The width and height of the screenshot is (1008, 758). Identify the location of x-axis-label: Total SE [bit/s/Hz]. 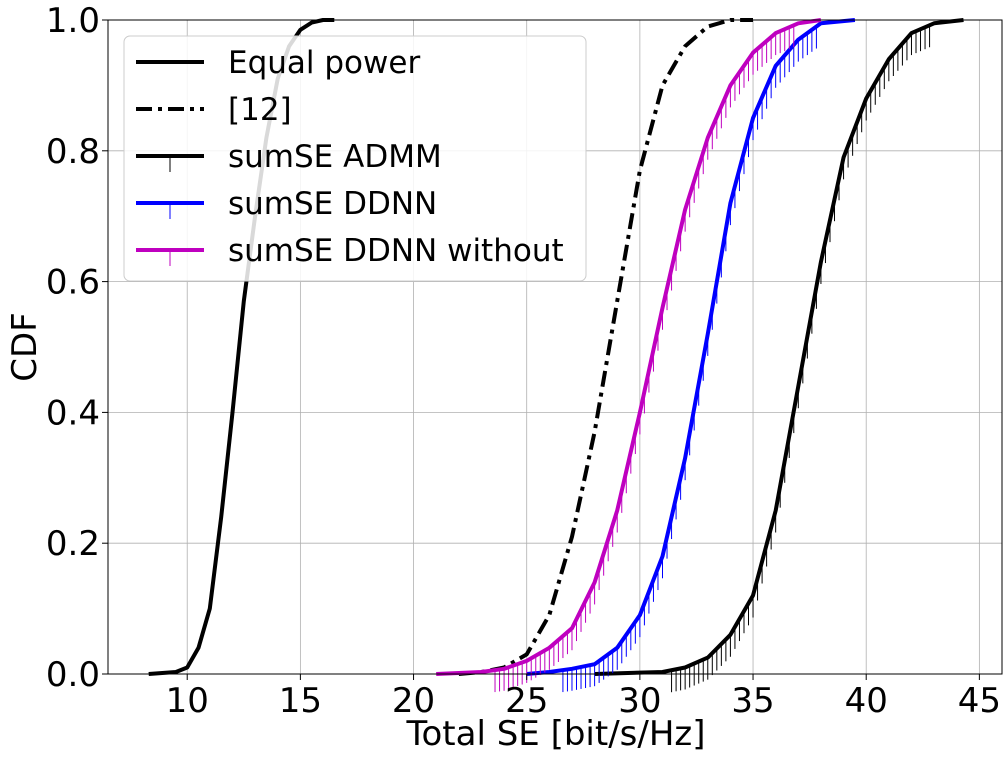
(555, 734).